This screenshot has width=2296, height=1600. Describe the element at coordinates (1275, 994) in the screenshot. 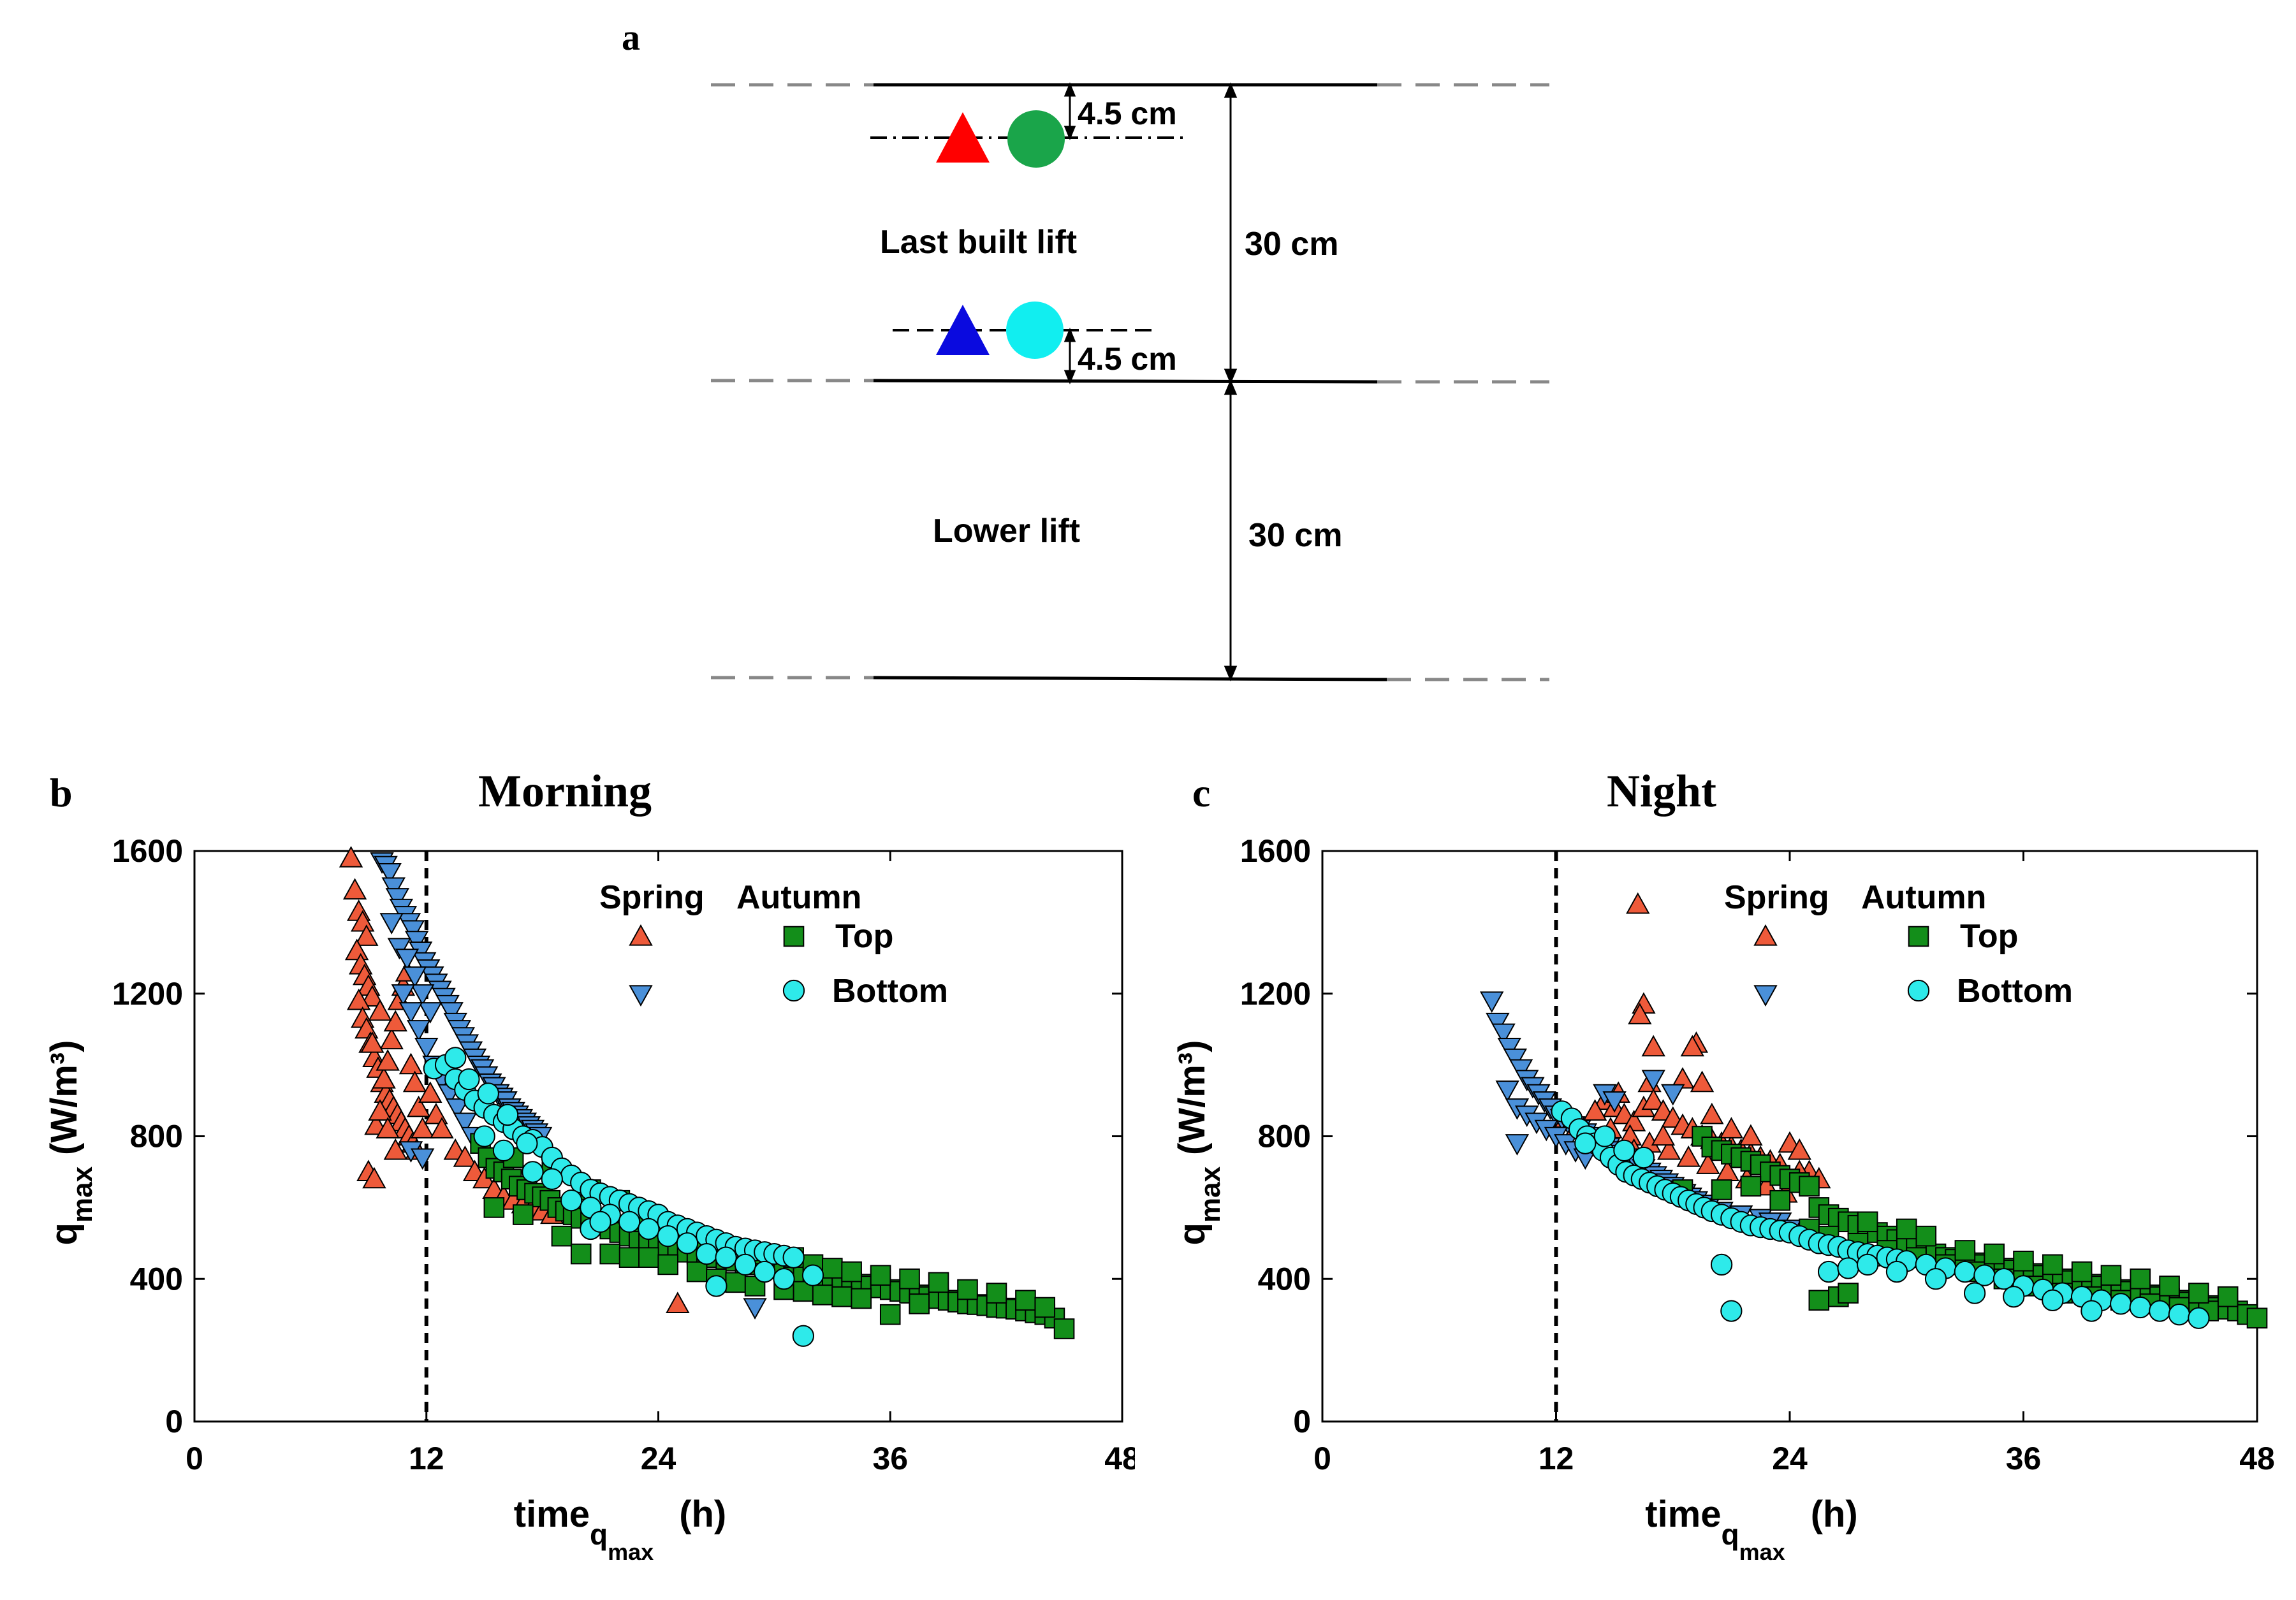

I see `y-tick-label: 1200` at that location.